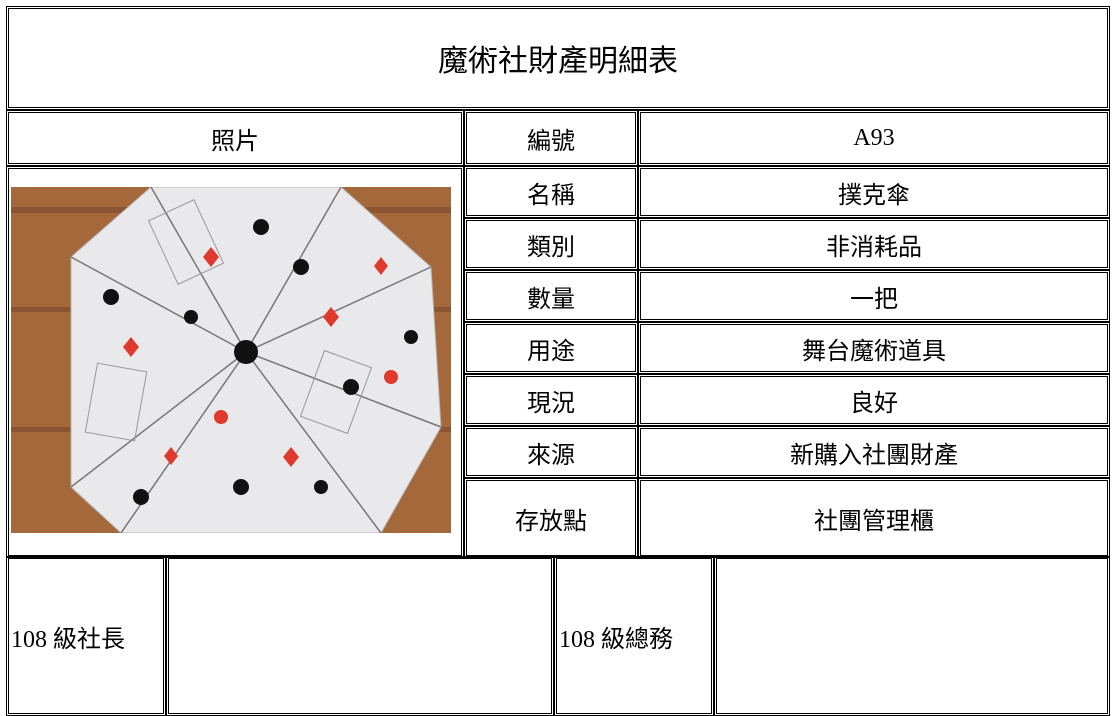 This screenshot has height=716, width=1115. What do you see at coordinates (551, 192) in the screenshot?
I see `field-label: 名稱` at bounding box center [551, 192].